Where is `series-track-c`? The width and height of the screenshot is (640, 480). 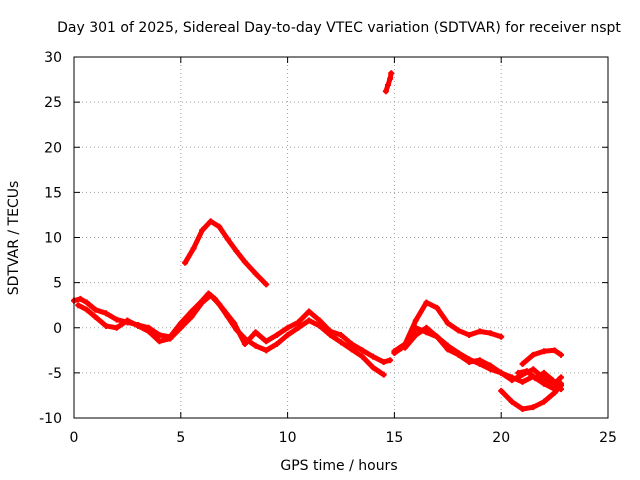
series-track-c is located at coordinates (226, 253).